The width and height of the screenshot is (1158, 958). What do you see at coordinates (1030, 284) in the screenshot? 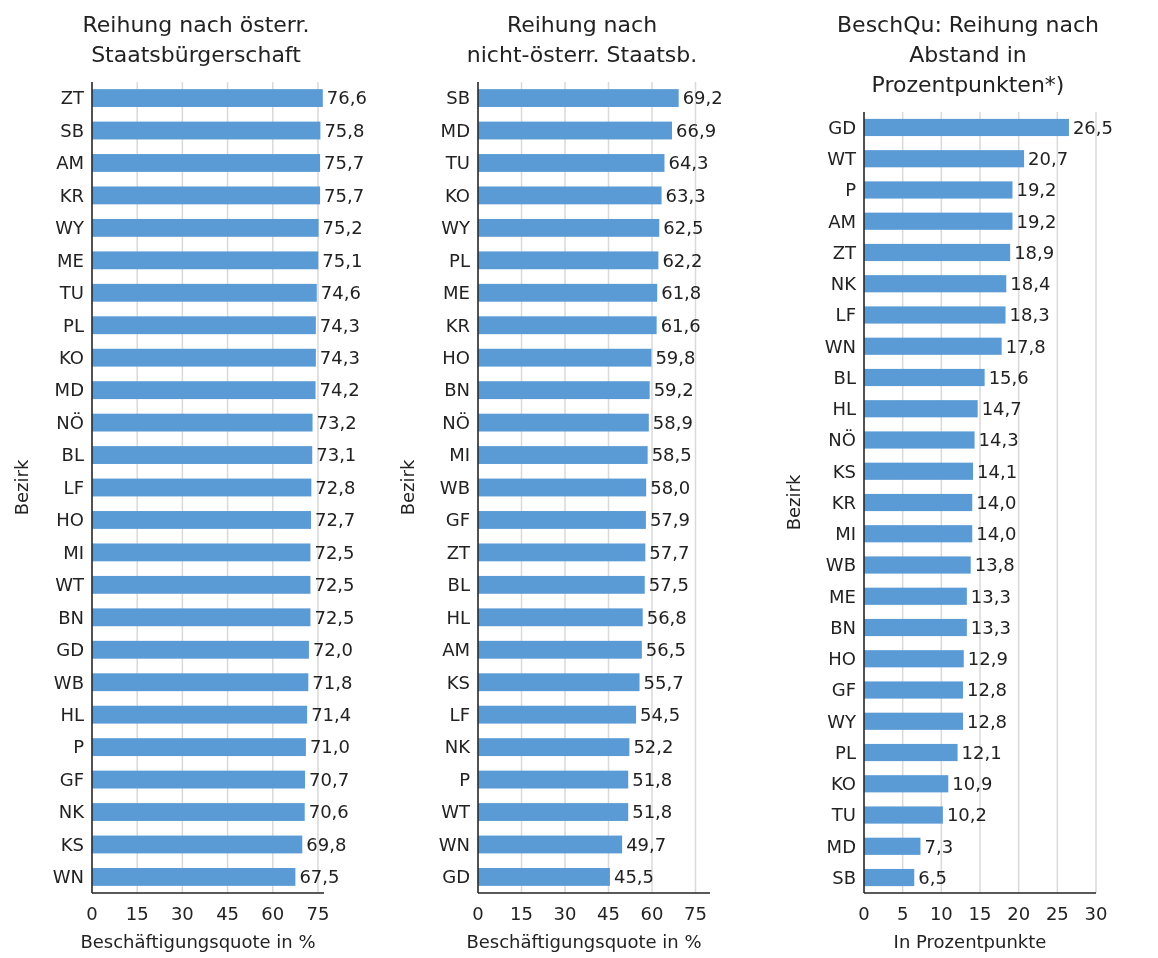
I see `data-label: 18,4` at bounding box center [1030, 284].